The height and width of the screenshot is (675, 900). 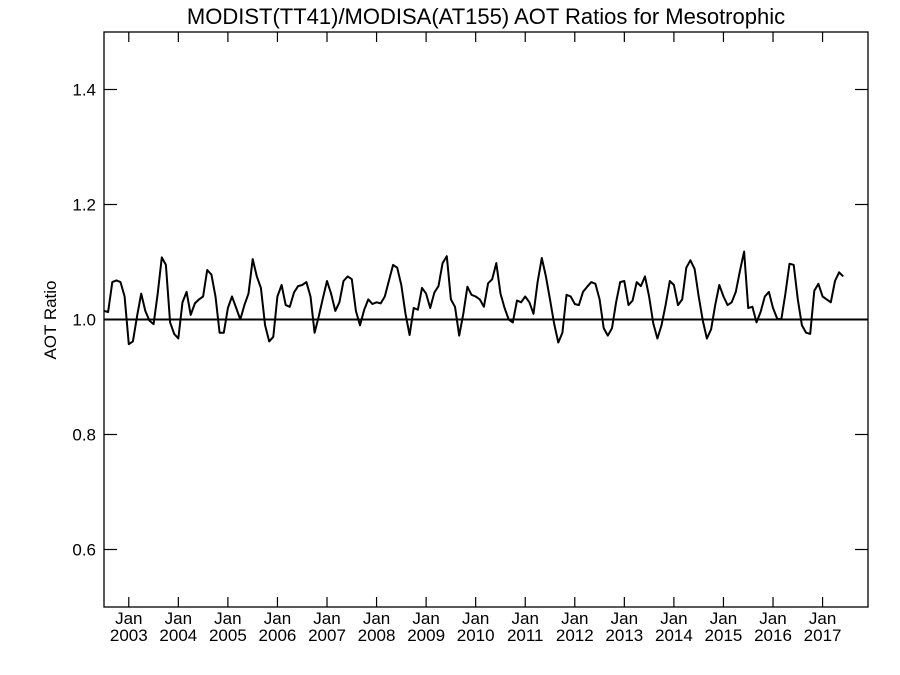 I want to click on x-tick-label-year: 2010, so click(x=476, y=635).